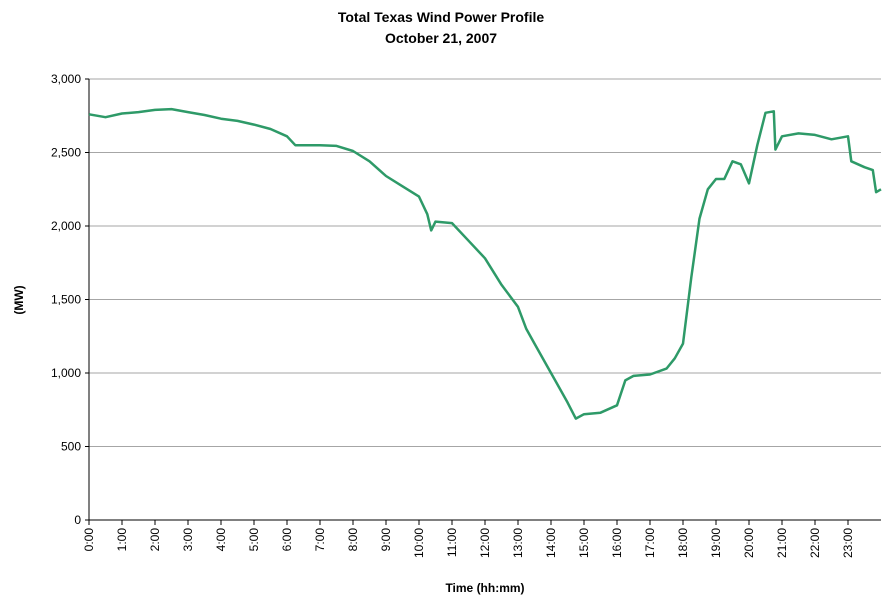  Describe the element at coordinates (66, 226) in the screenshot. I see `y-tick-label: 2,000` at that location.